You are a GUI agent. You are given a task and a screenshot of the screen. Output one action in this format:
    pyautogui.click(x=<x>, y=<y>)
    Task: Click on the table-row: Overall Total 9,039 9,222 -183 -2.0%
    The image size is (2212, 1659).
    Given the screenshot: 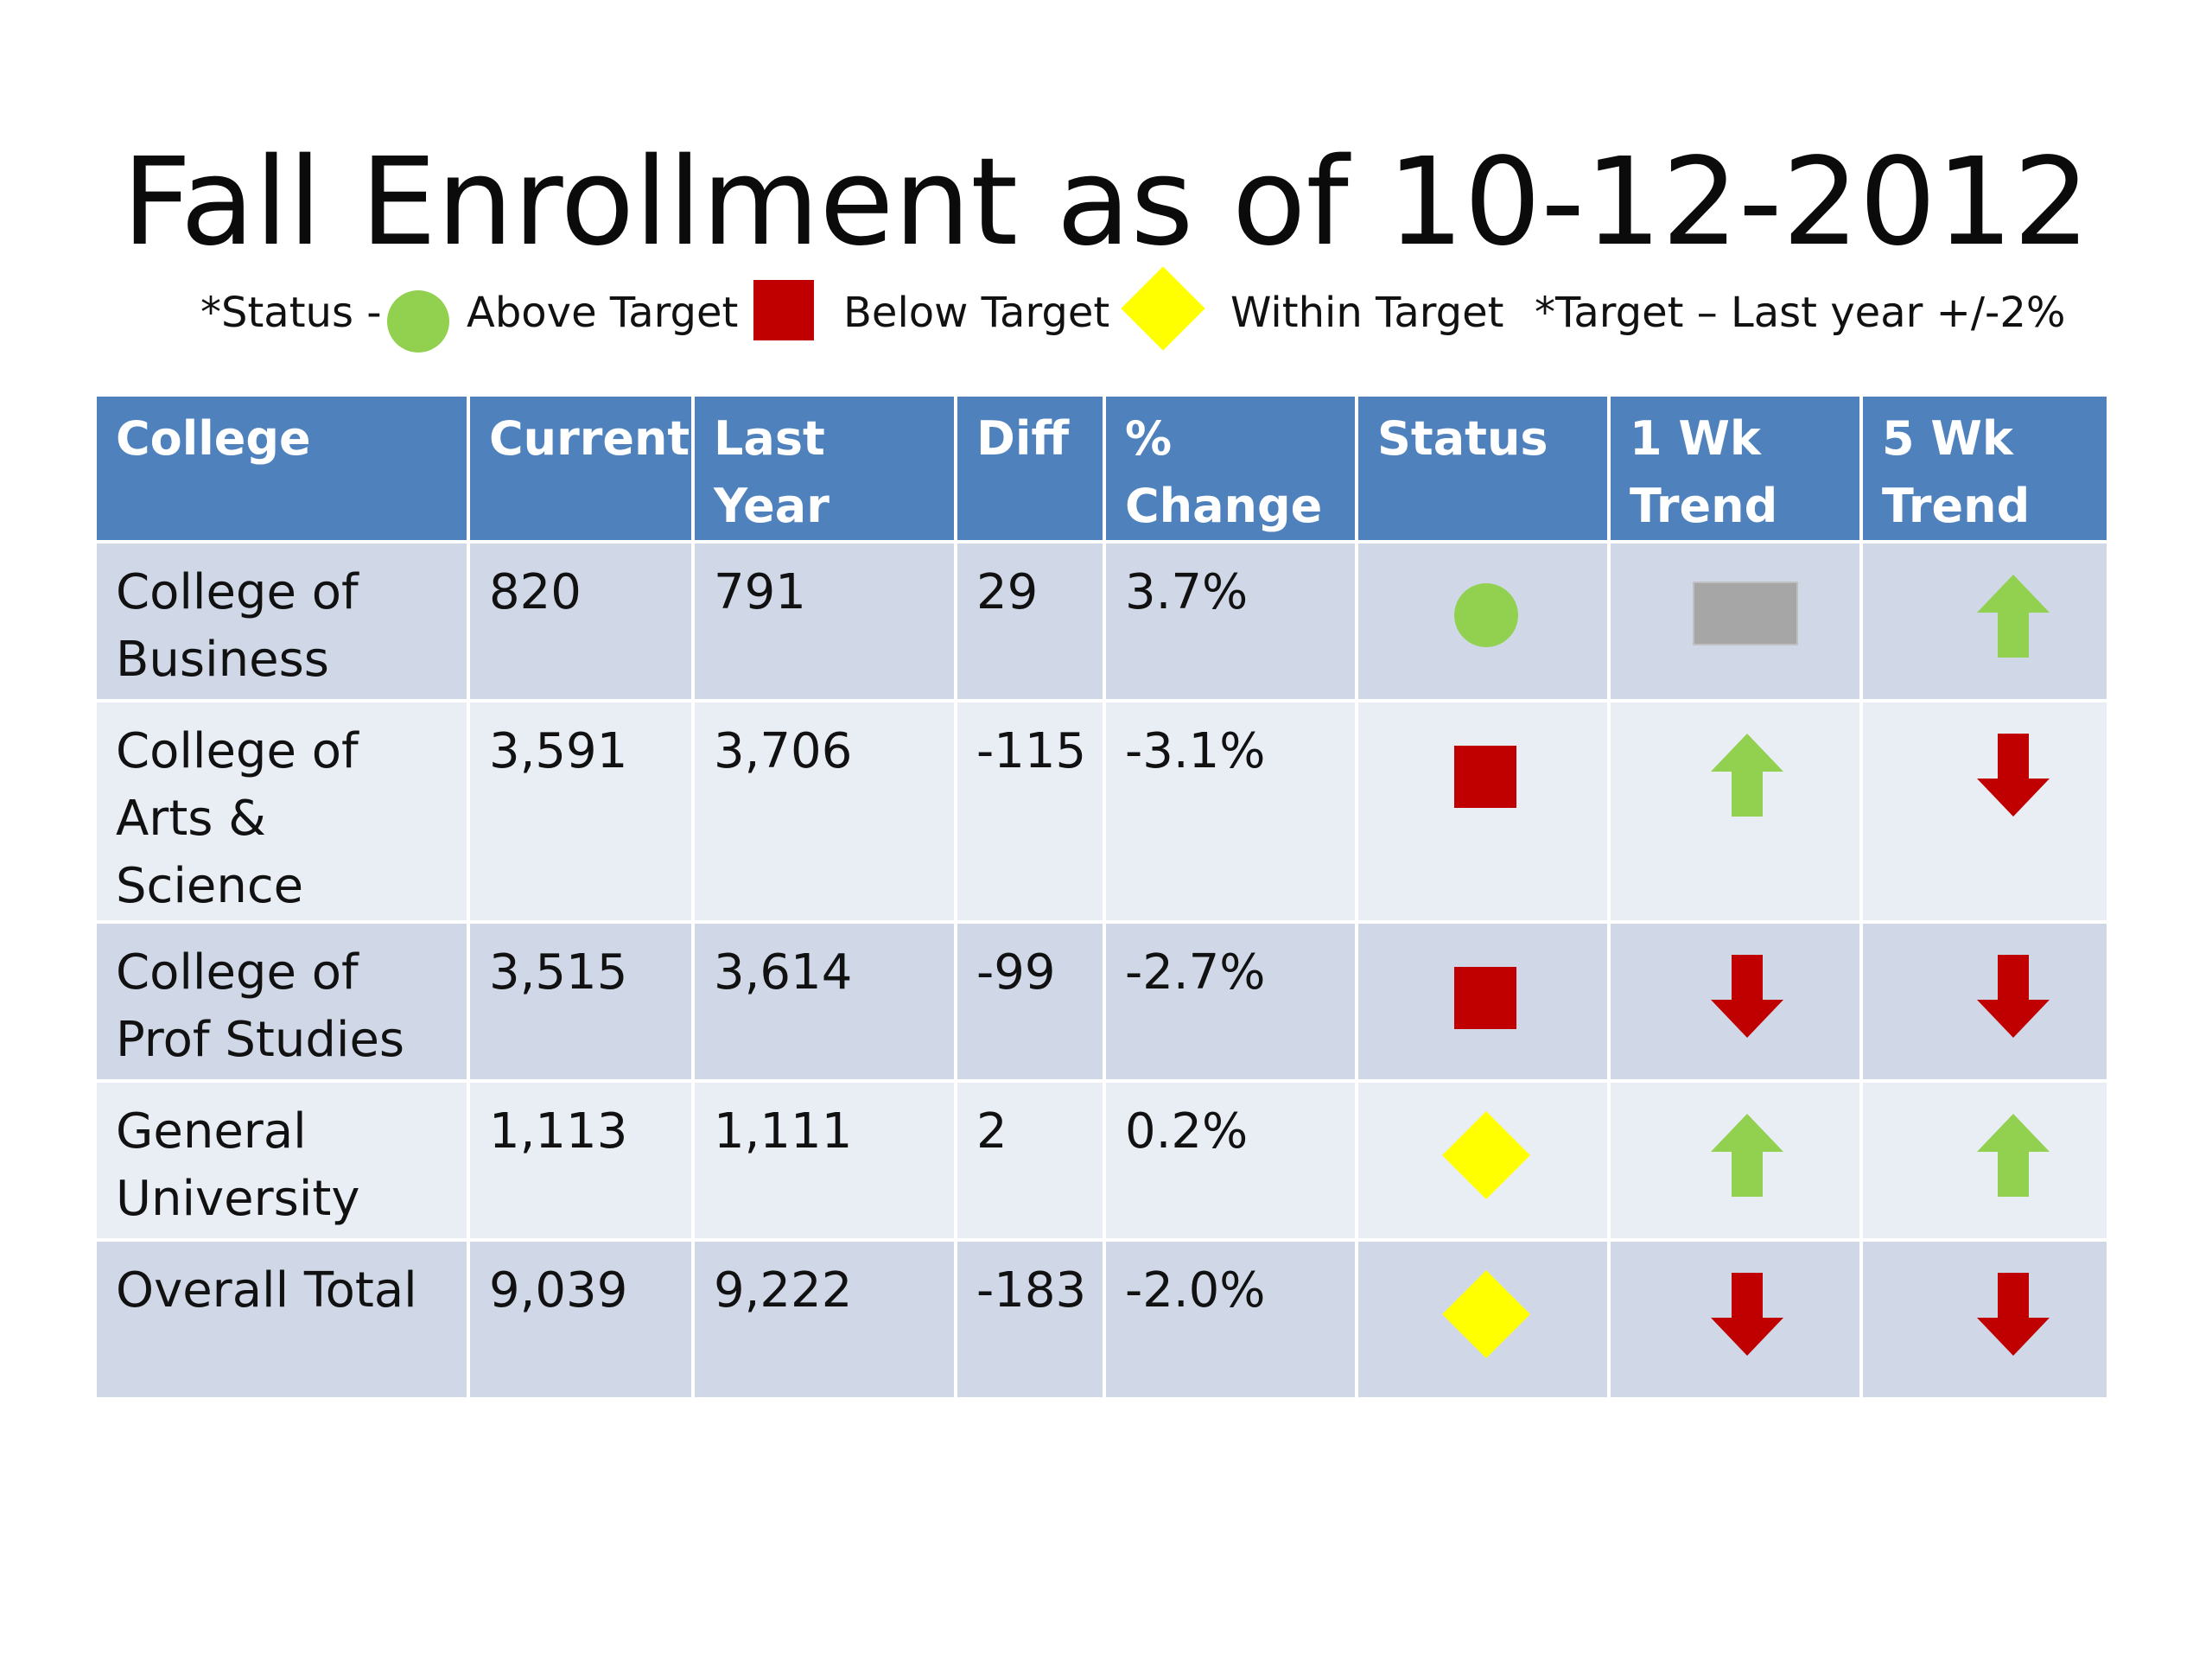 What is the action you would take?
    pyautogui.click(x=1101, y=1319)
    